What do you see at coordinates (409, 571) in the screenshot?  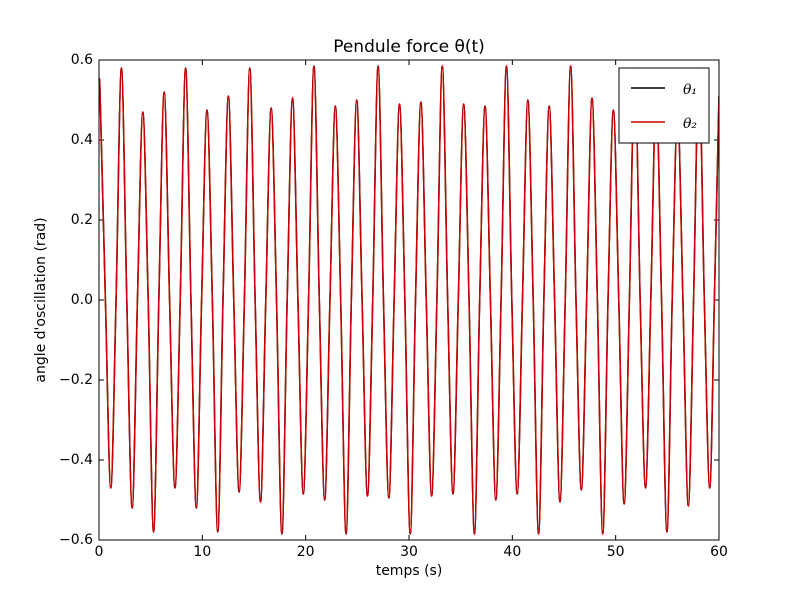 I see `x-axis-label: temps (s)` at bounding box center [409, 571].